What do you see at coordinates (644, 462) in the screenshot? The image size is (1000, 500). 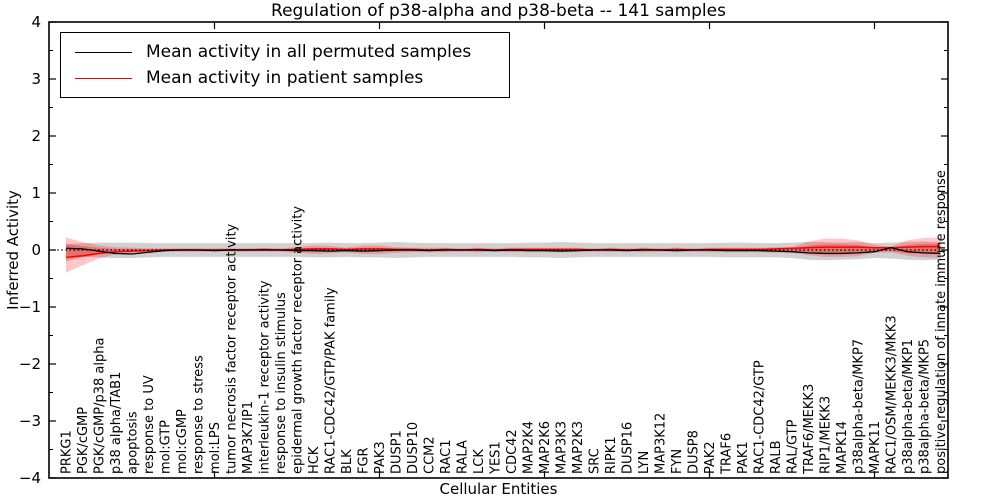 I see `x-category-label: LYN` at bounding box center [644, 462].